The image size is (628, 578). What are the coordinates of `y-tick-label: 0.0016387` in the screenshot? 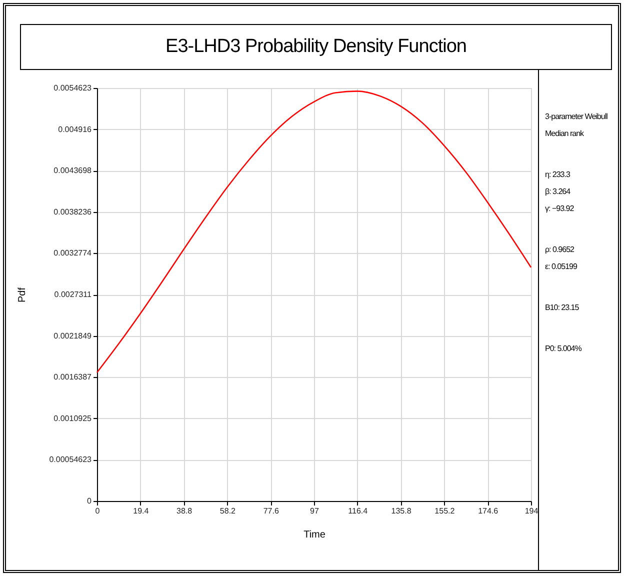 It's located at (73, 377).